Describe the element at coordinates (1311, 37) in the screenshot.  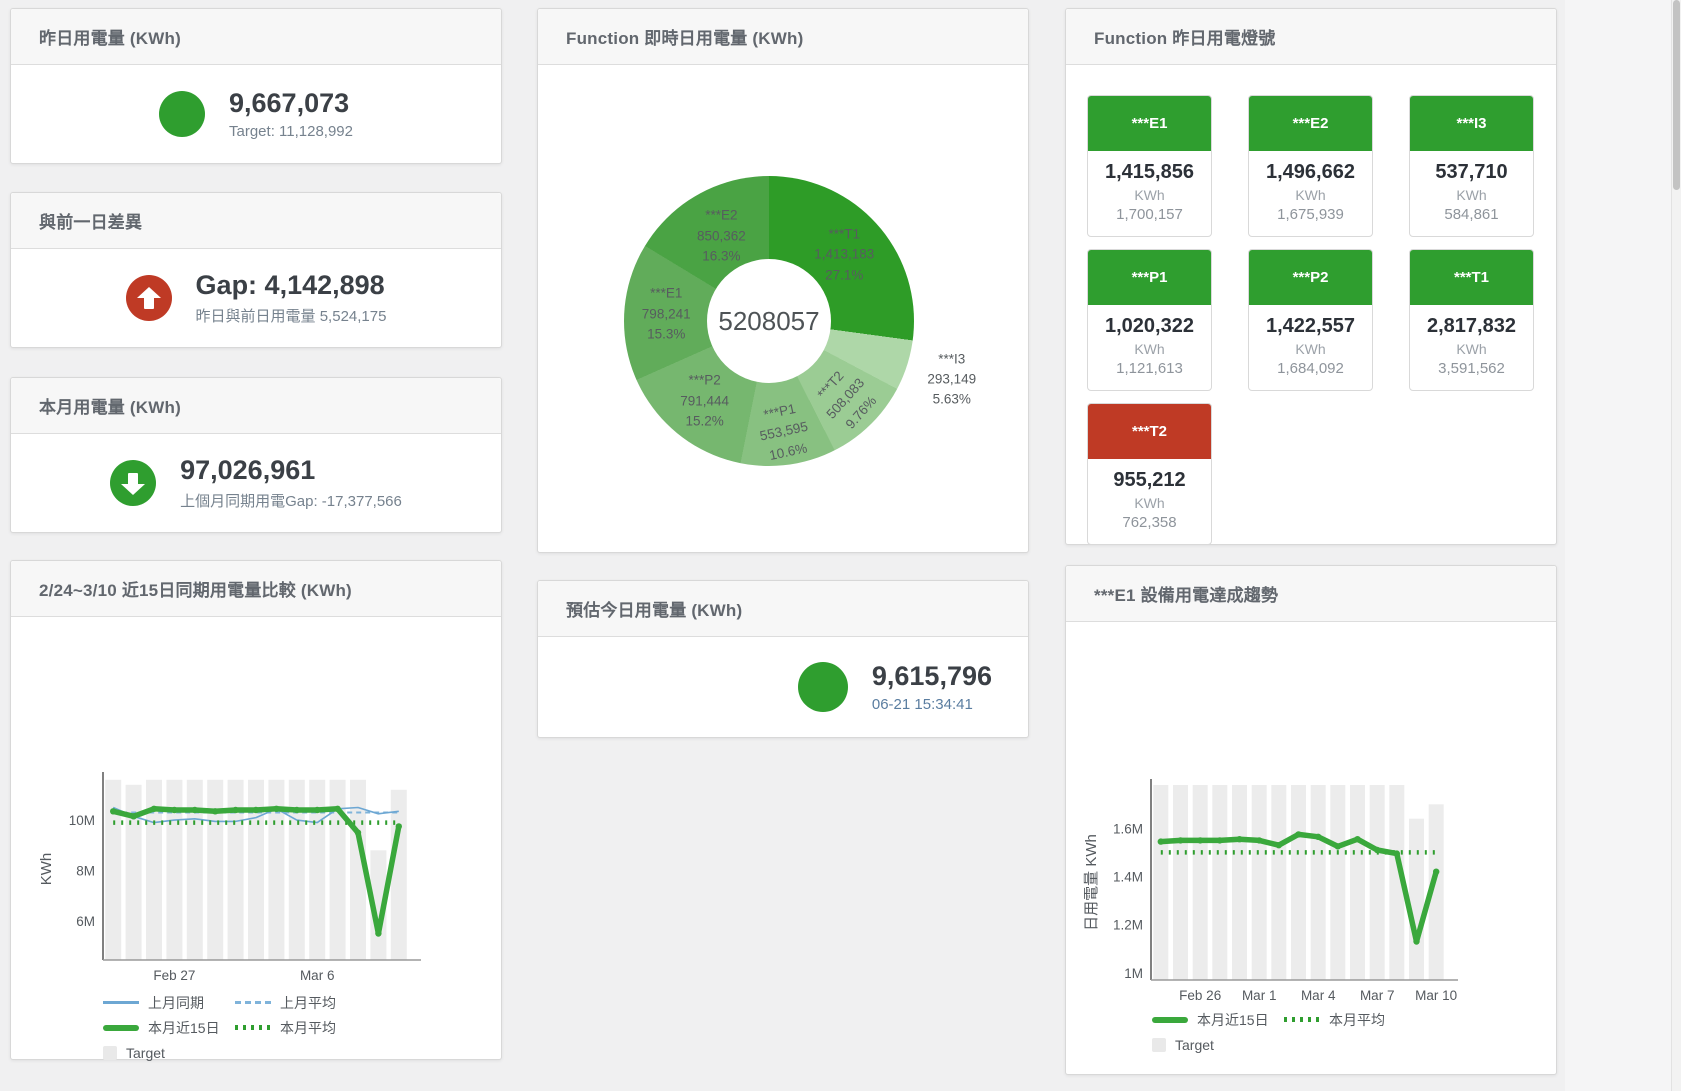
I see `panel-header: Function 昨日用電燈號` at that location.